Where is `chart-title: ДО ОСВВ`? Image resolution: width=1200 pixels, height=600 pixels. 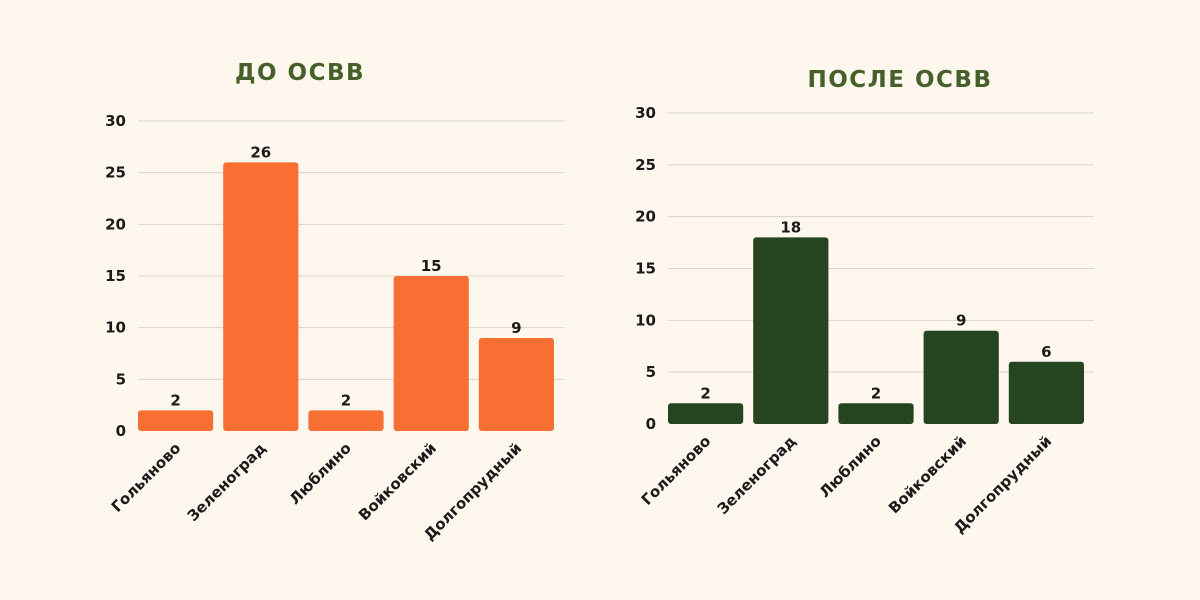 chart-title: ДО ОСВВ is located at coordinates (300, 73).